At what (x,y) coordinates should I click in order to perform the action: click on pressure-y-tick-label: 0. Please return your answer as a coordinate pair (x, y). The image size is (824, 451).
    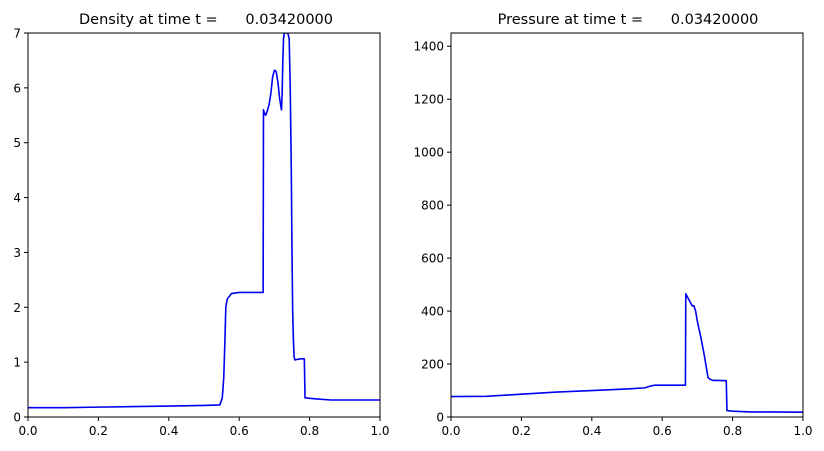
    Looking at the image, I should click on (440, 418).